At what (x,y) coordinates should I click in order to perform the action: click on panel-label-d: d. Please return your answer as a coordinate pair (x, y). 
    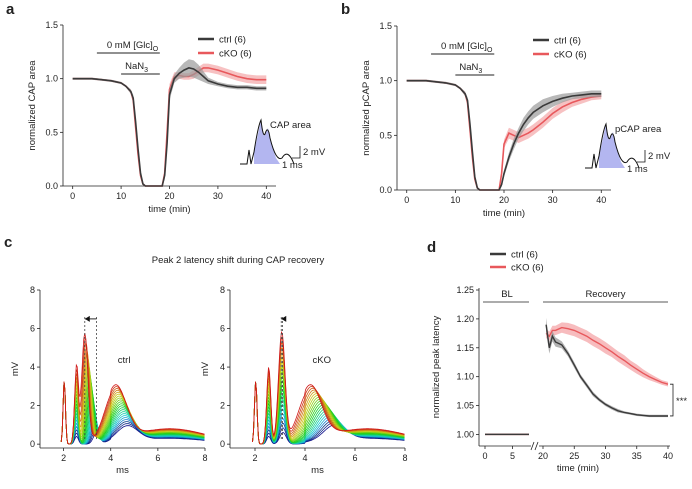
    Looking at the image, I should click on (431, 247).